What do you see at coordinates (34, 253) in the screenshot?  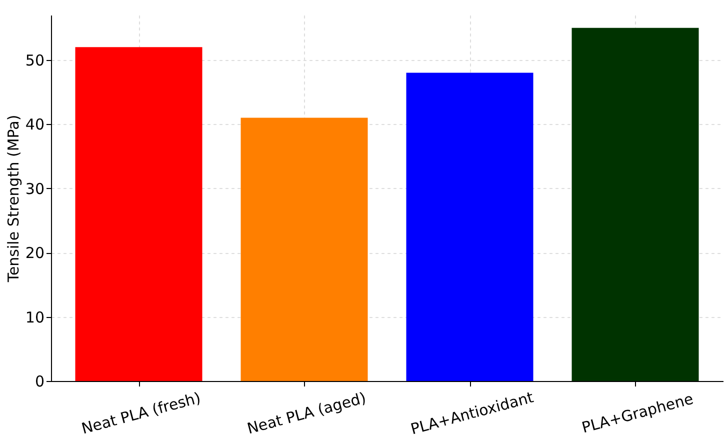 I see `y-tick-label: 20` at bounding box center [34, 253].